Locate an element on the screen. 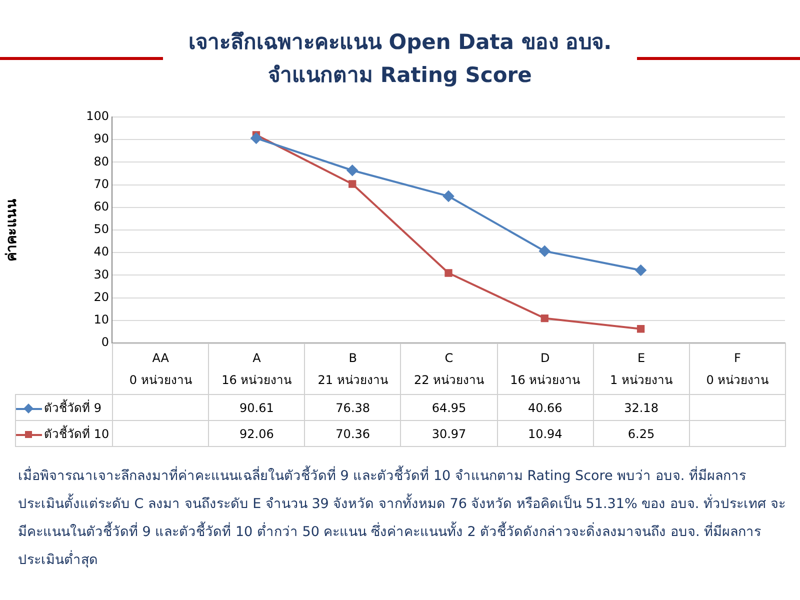 The image size is (800, 600). data-label: 40.66 is located at coordinates (545, 407).